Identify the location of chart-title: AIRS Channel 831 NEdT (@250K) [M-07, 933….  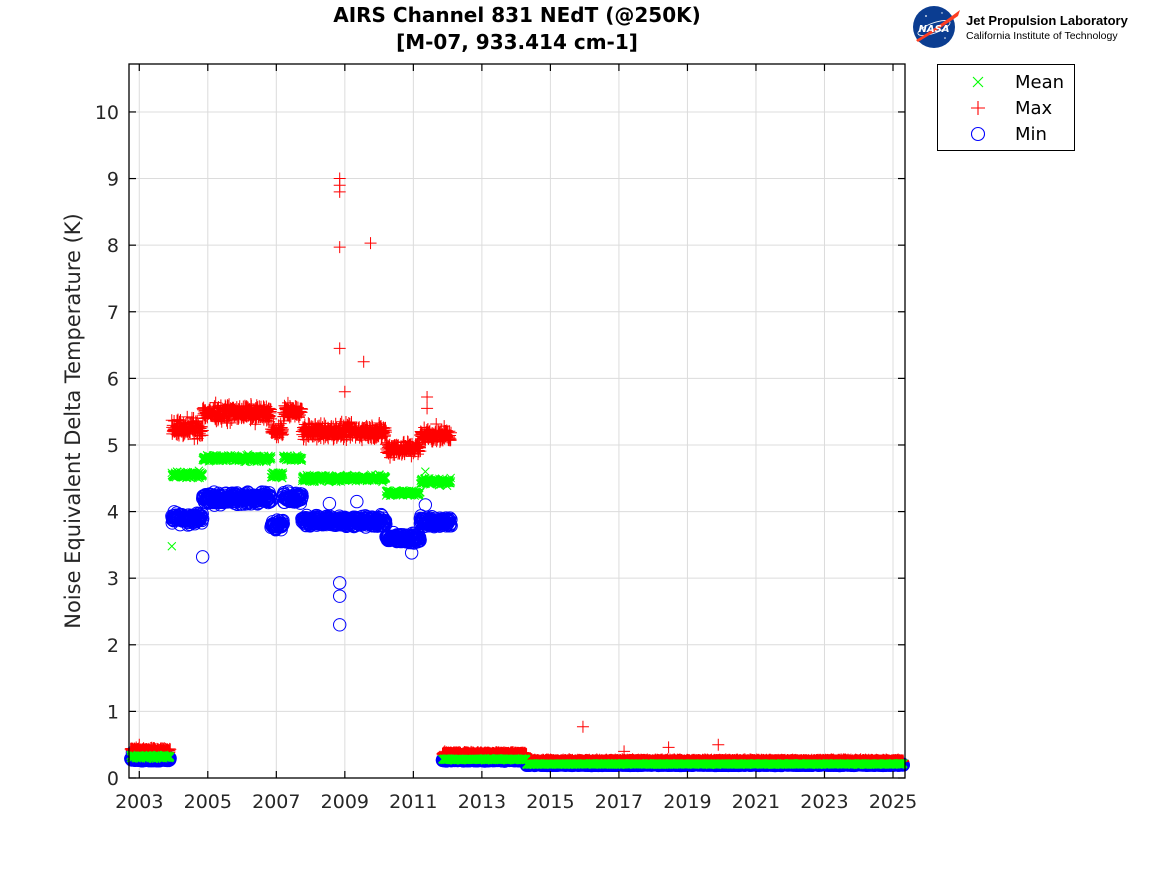
(517, 29).